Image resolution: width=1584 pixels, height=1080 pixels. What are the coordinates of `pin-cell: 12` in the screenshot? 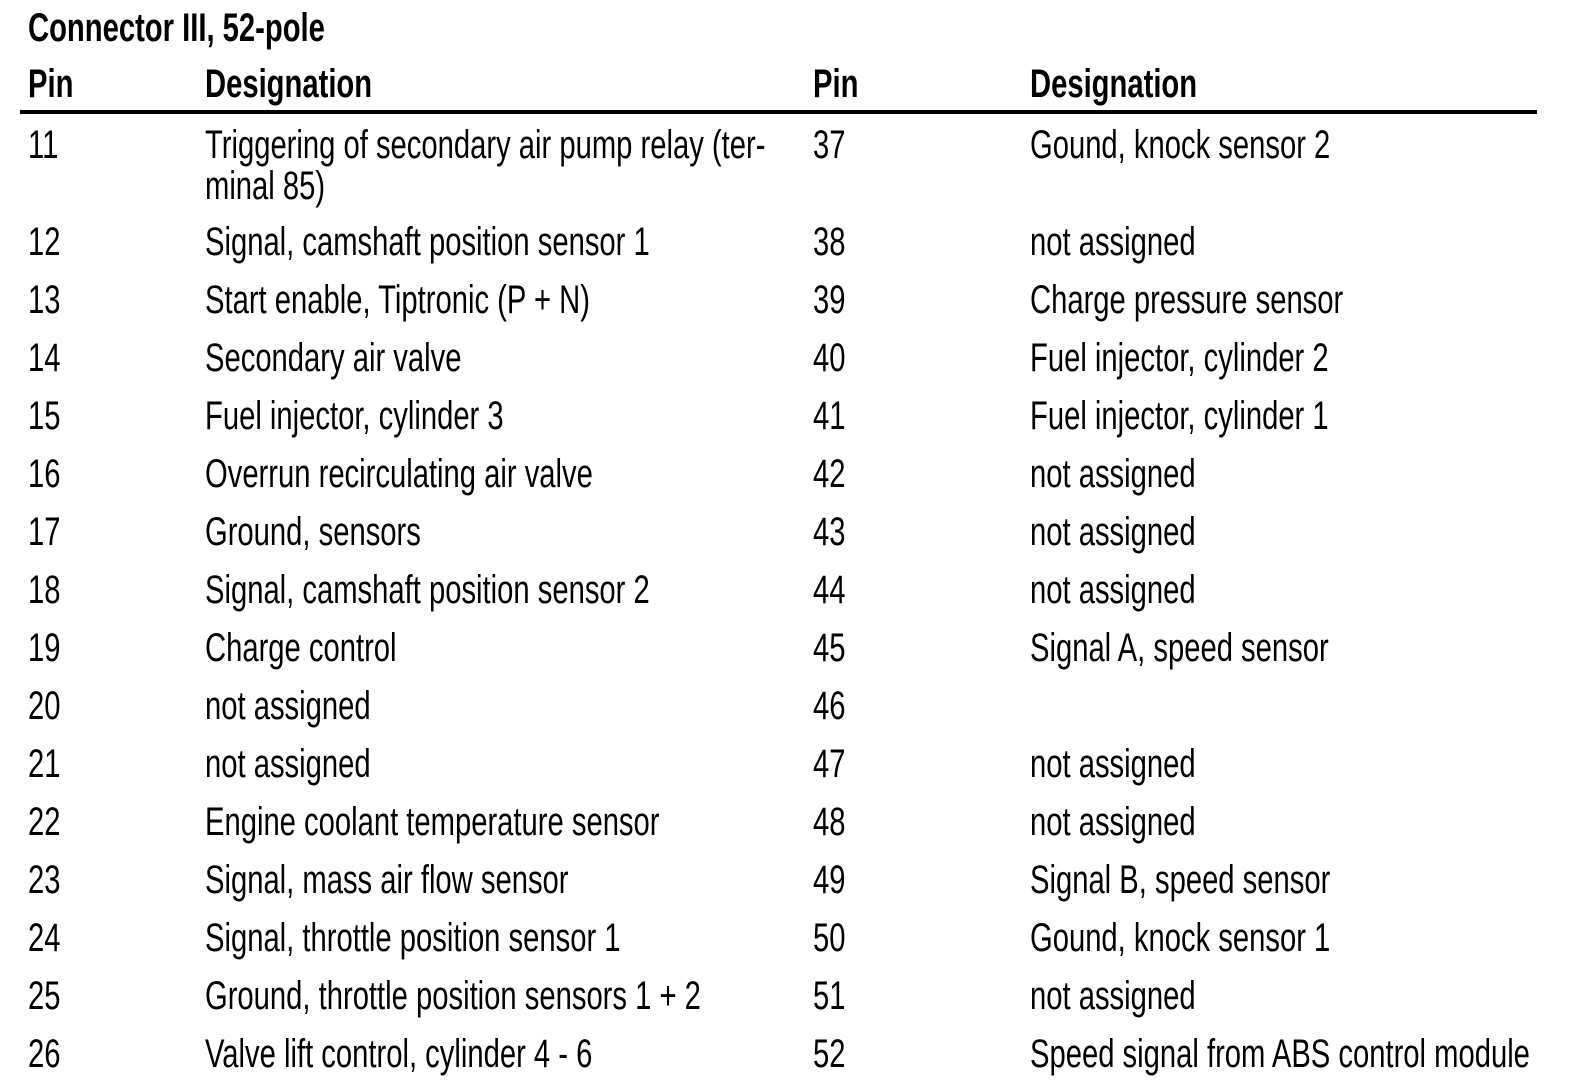 It's located at (116, 242).